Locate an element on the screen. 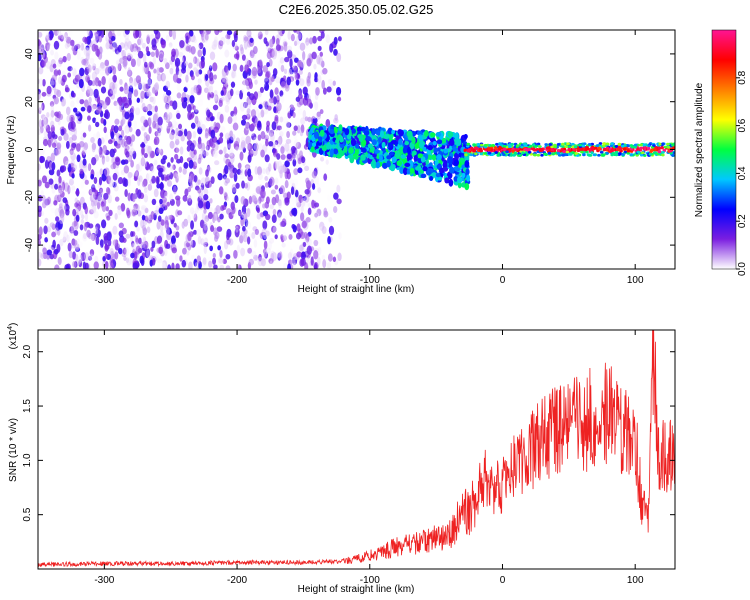 The image size is (750, 600). snr-exponent-label: (x104) is located at coordinates (13, 336).